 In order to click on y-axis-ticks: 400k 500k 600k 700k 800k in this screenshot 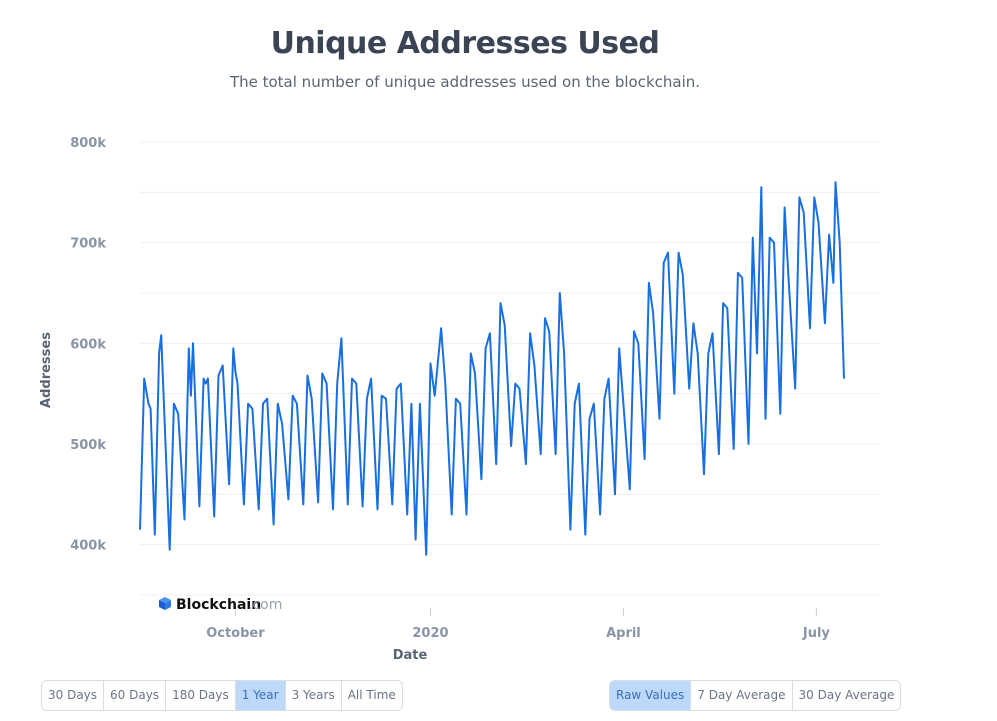, I will do `click(88, 345)`.